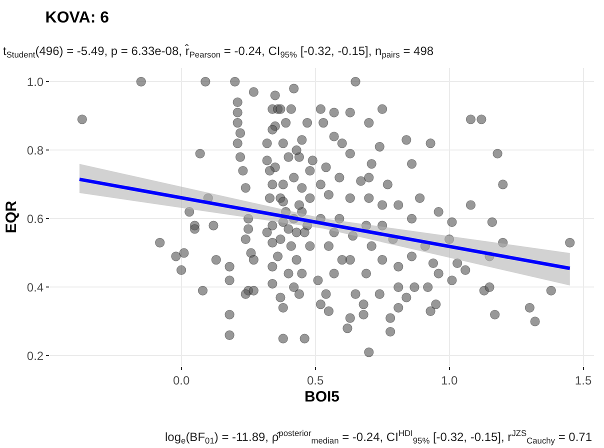 This screenshot has height=448, width=604. Describe the element at coordinates (378, 437) in the screenshot. I see `text: log$_{e}$(BF$_{01}$) = -11.89, ρ̂$^{posterior}$$_{median}$ = -0.24, CI$^{HDI}$$_{95%}$ [-0.32, -0.15], r$^{JZS}$$_{Cauchy}$ = 0.71` at that location.